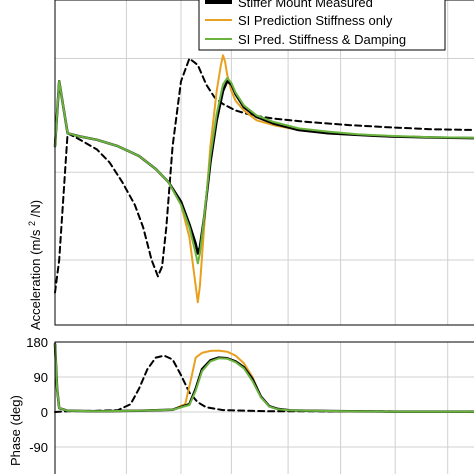 This screenshot has height=474, width=474. What do you see at coordinates (315, 20) in the screenshot?
I see `legend-label-stiffness: SI Prediction Stiffness only` at bounding box center [315, 20].